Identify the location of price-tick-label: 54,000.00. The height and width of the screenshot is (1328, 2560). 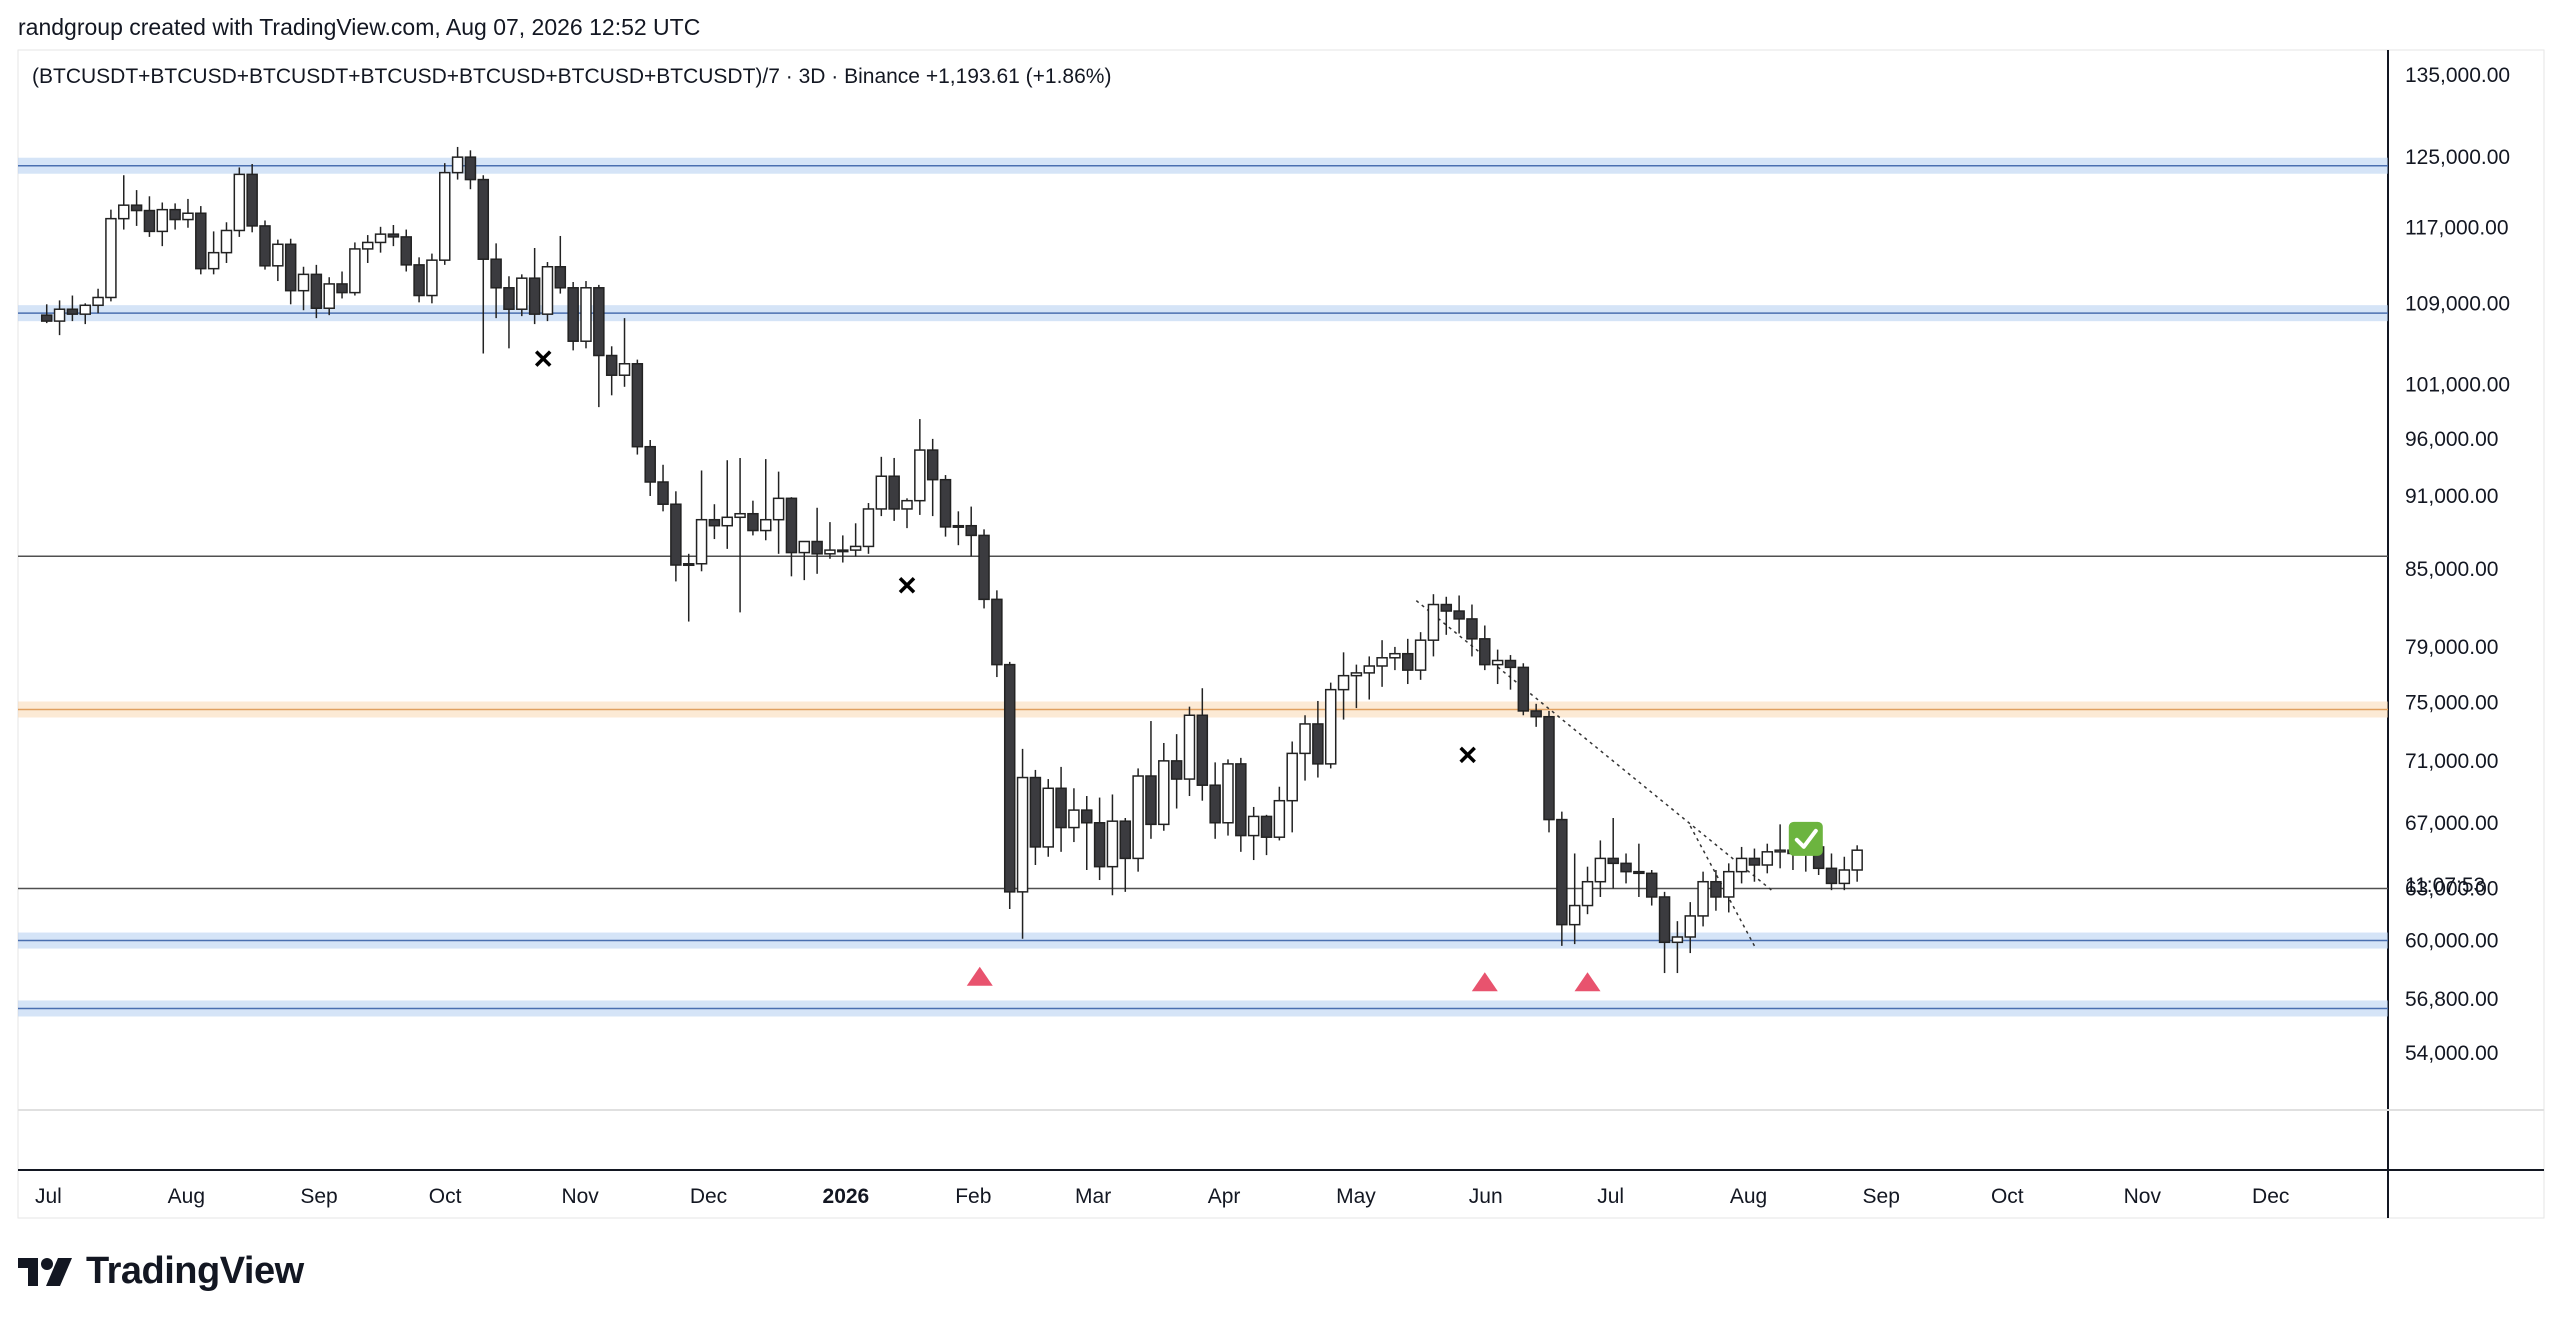
(2451, 1053).